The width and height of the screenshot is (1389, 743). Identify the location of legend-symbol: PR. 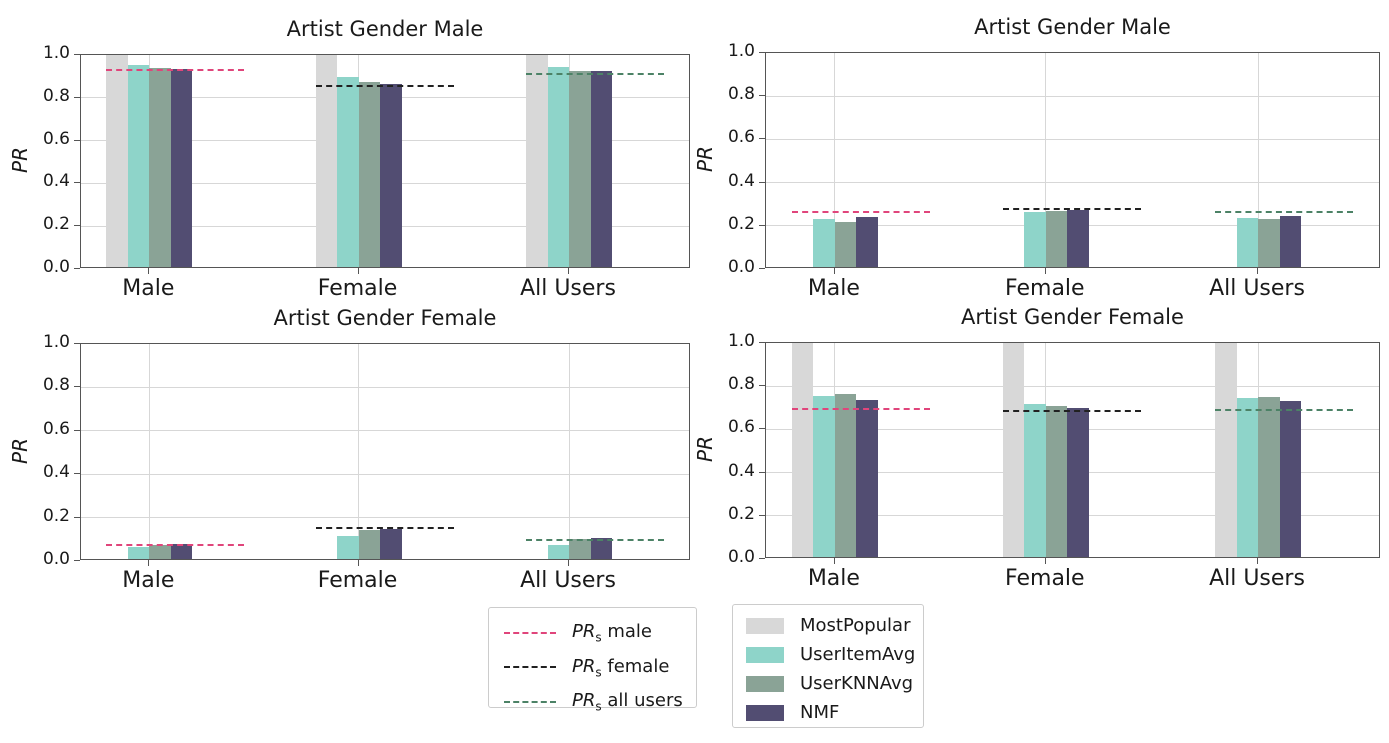
(584, 666).